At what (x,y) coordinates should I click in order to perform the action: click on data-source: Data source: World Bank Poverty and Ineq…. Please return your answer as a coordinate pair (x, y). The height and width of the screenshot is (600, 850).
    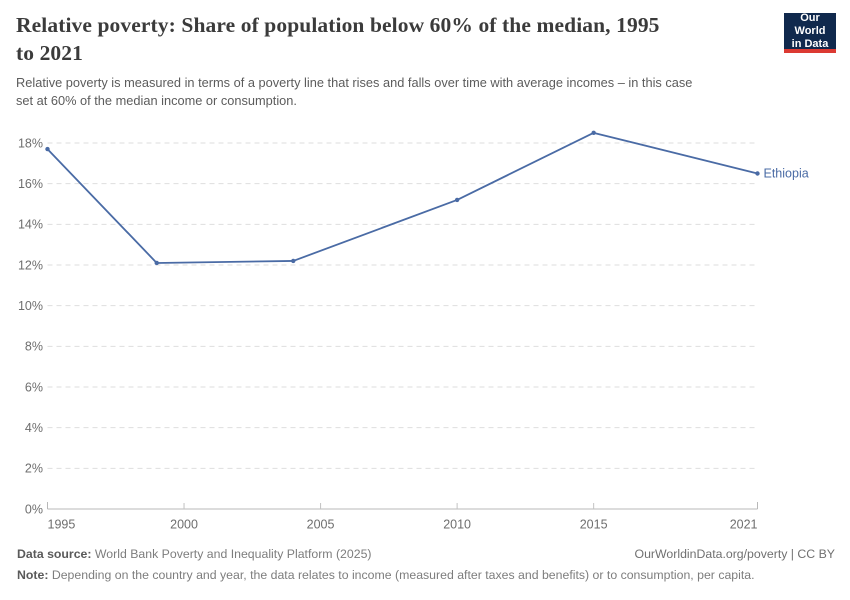
    Looking at the image, I should click on (194, 554).